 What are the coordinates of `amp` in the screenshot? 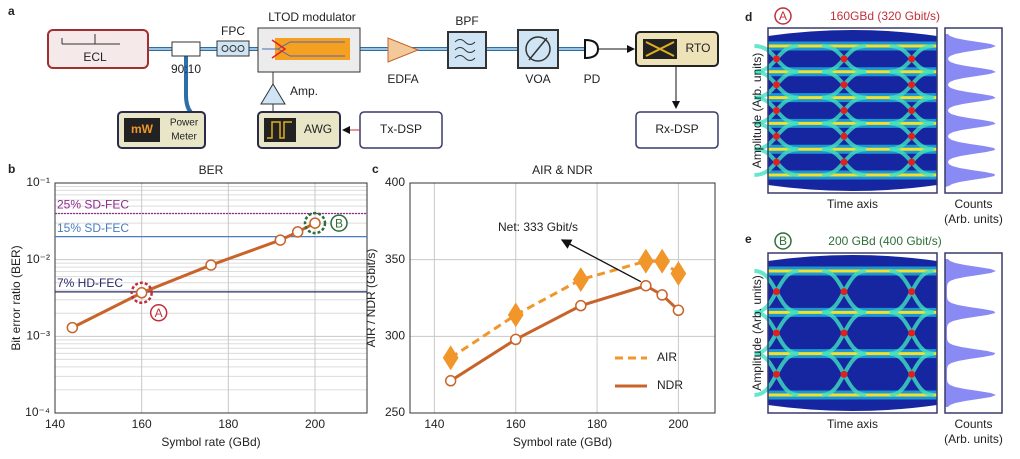 It's located at (273, 94).